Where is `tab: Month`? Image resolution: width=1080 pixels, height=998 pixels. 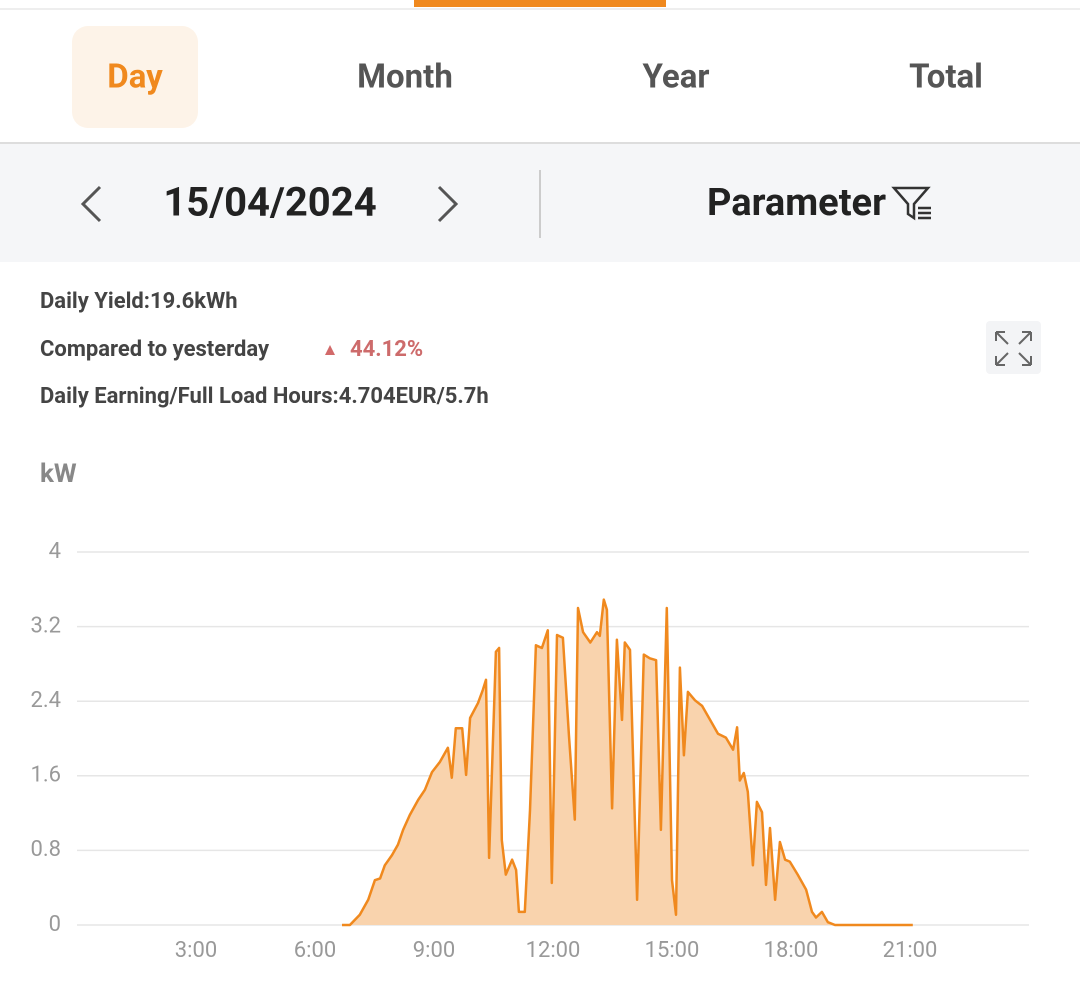
tab: Month is located at coordinates (405, 77).